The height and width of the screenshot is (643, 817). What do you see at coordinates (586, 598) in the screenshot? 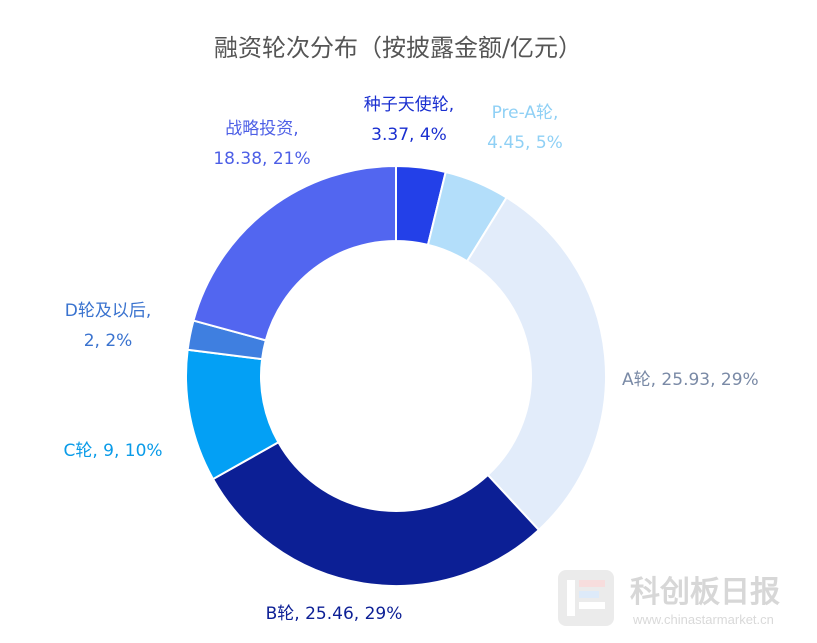
I see `watermark-logo-icon` at bounding box center [586, 598].